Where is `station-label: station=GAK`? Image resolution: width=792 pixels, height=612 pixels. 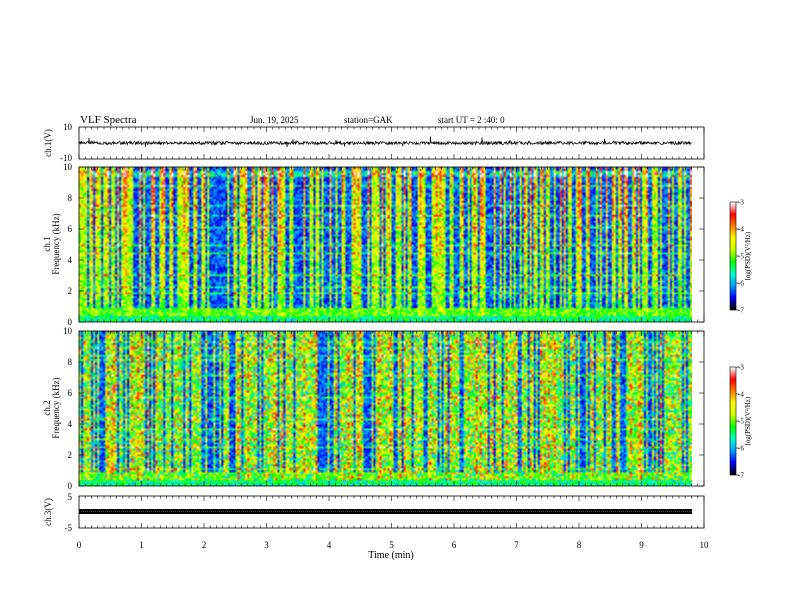
station-label: station=GAK is located at coordinates (368, 120).